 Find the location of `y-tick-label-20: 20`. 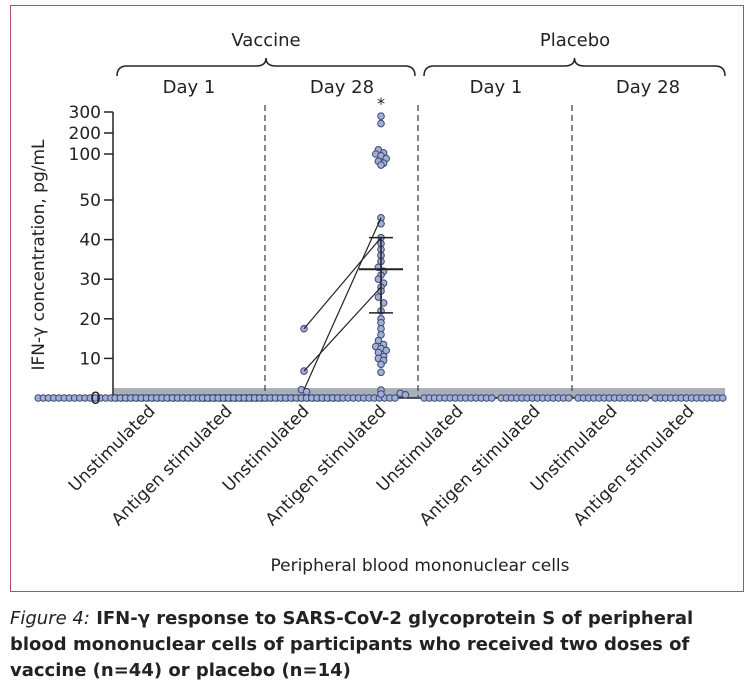

y-tick-label-20: 20 is located at coordinates (90, 320).